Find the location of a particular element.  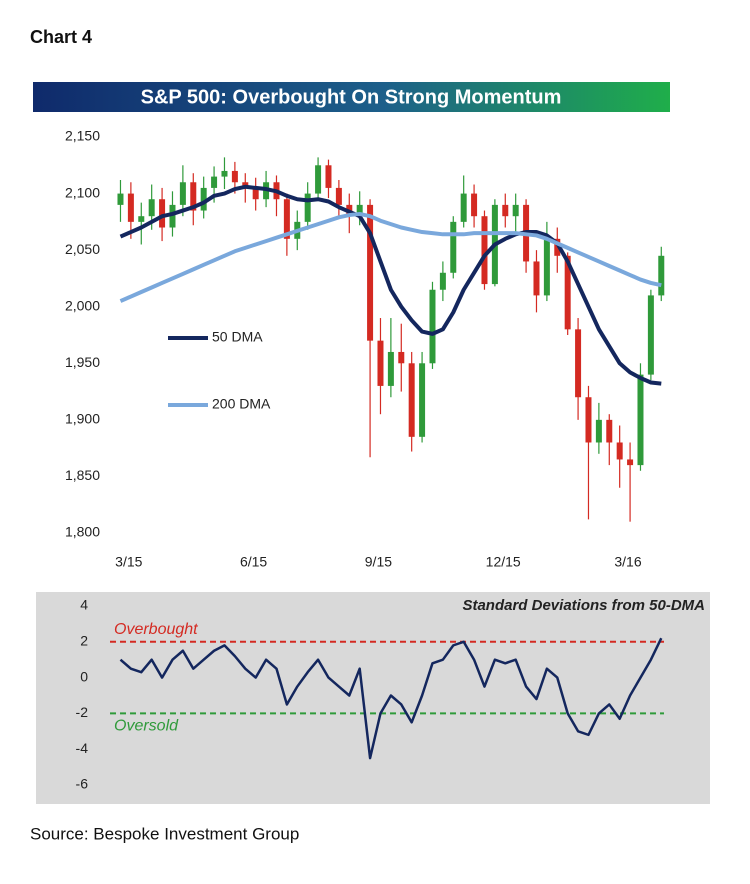

y-tick-label: 0 is located at coordinates (84, 676).